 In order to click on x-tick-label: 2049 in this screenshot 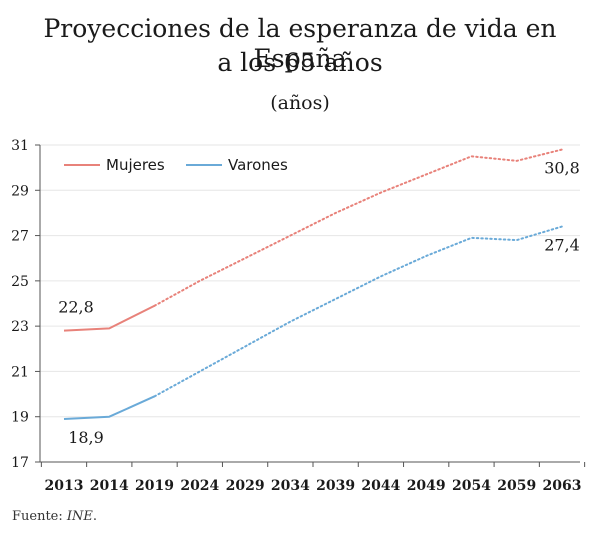, I will do `click(426, 486)`.